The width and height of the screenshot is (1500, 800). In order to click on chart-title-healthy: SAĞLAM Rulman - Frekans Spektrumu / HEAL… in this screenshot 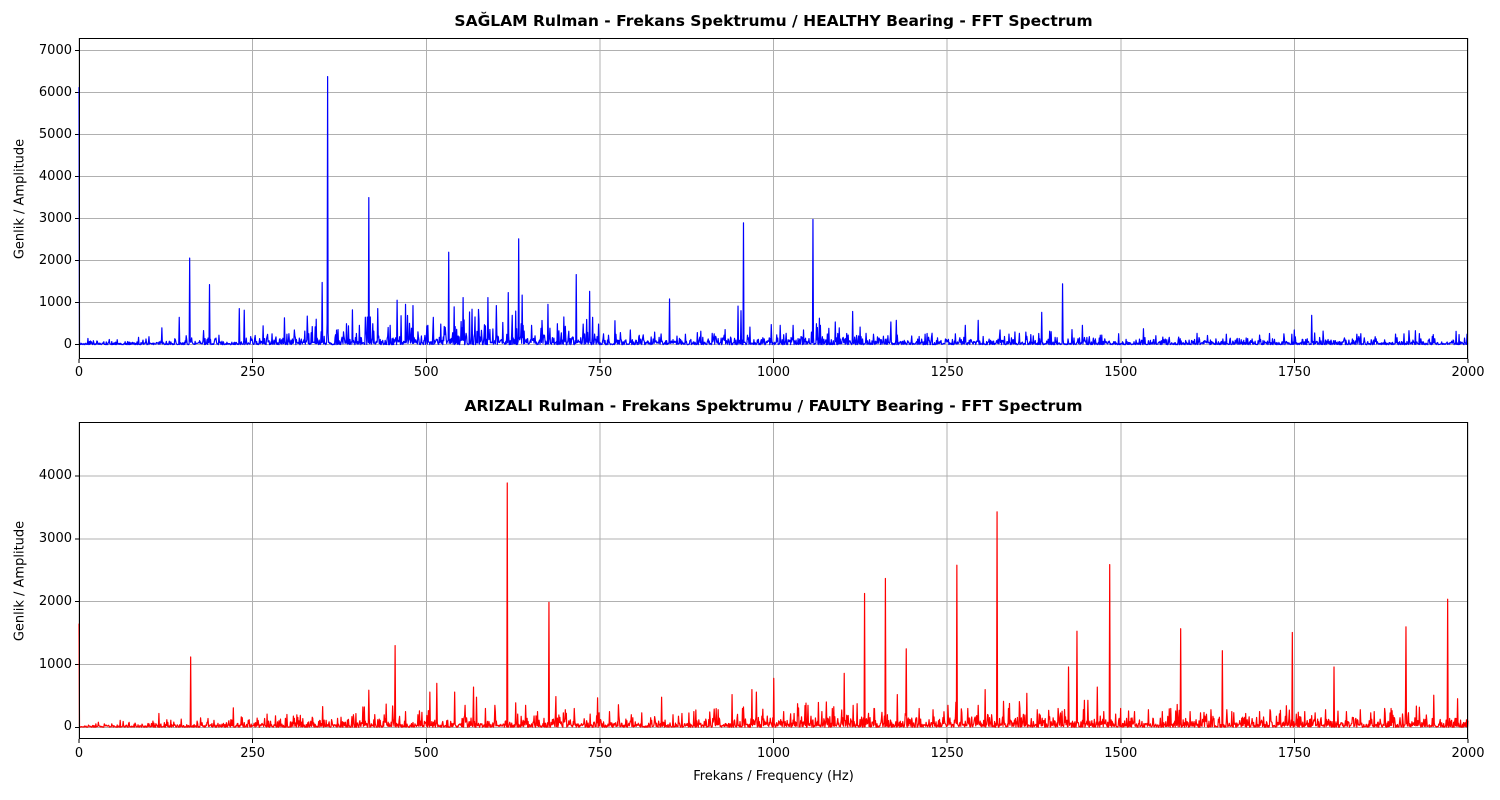, I will do `click(773, 21)`.